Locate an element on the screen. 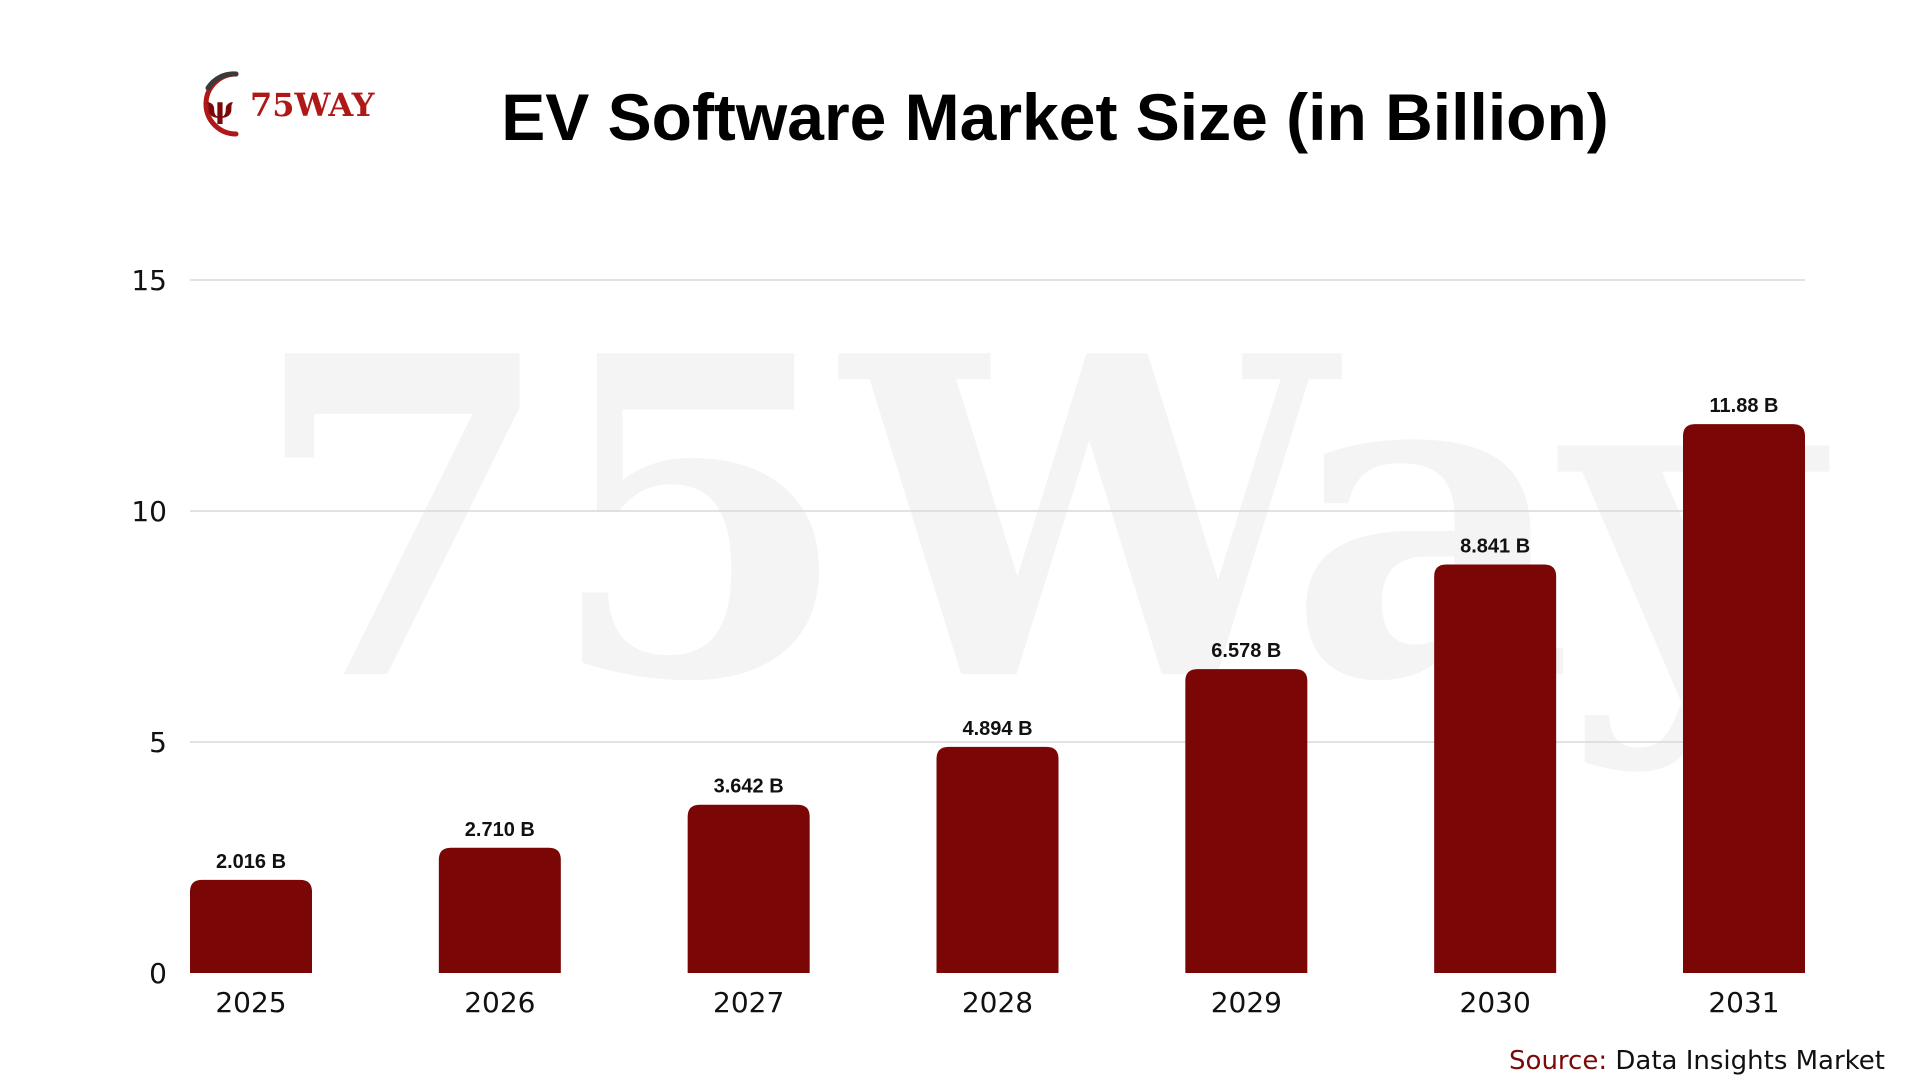 This screenshot has height=1080, width=1920. data-label-2025: 2.016 B is located at coordinates (251, 862).